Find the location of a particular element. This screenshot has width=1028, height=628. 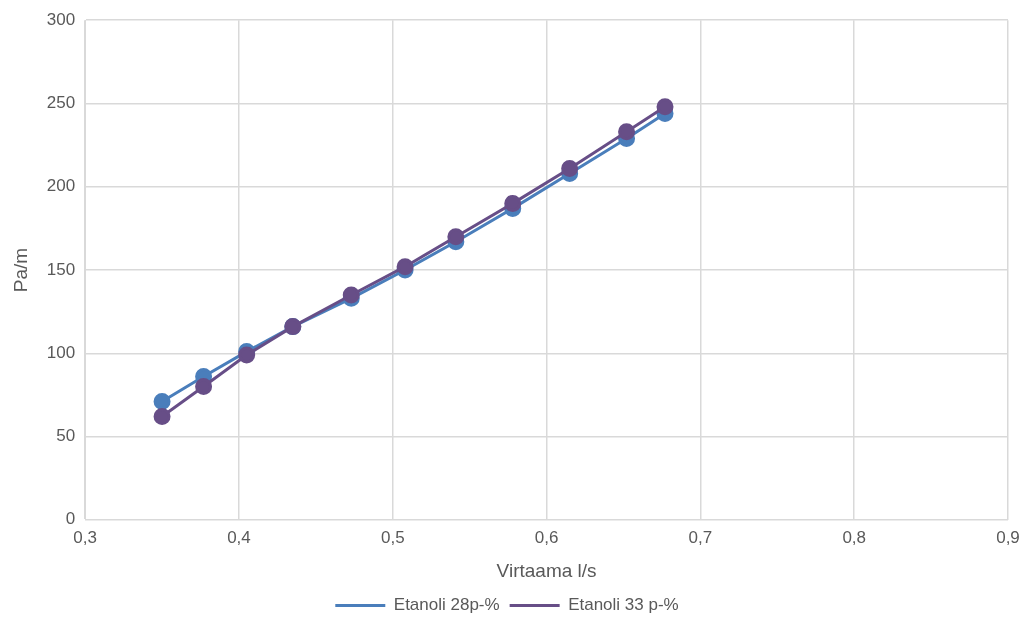

x-tick-label: 0,4 is located at coordinates (239, 537).